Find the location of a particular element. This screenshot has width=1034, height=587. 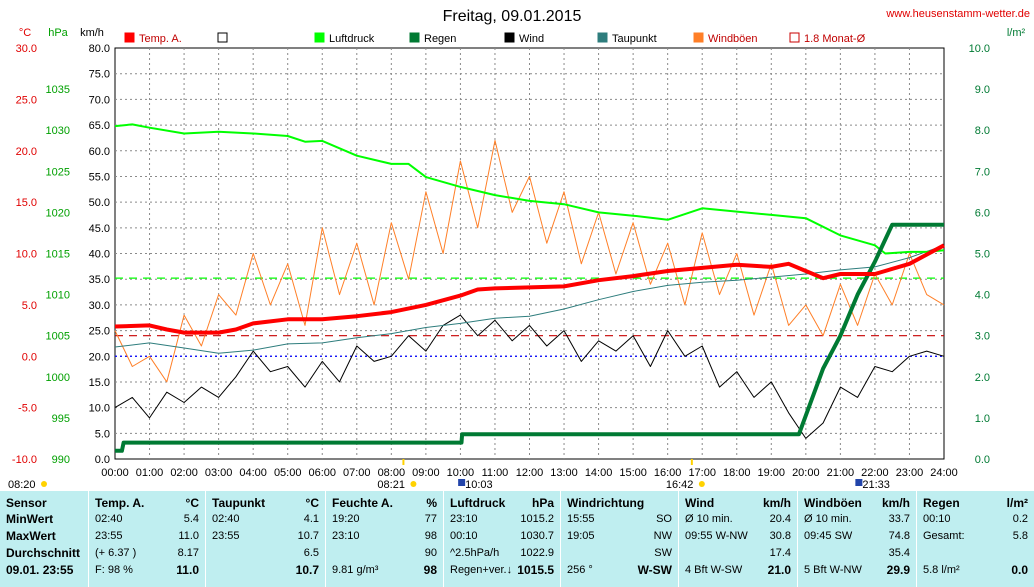

x-tick-label: 12:00 is located at coordinates (530, 473).